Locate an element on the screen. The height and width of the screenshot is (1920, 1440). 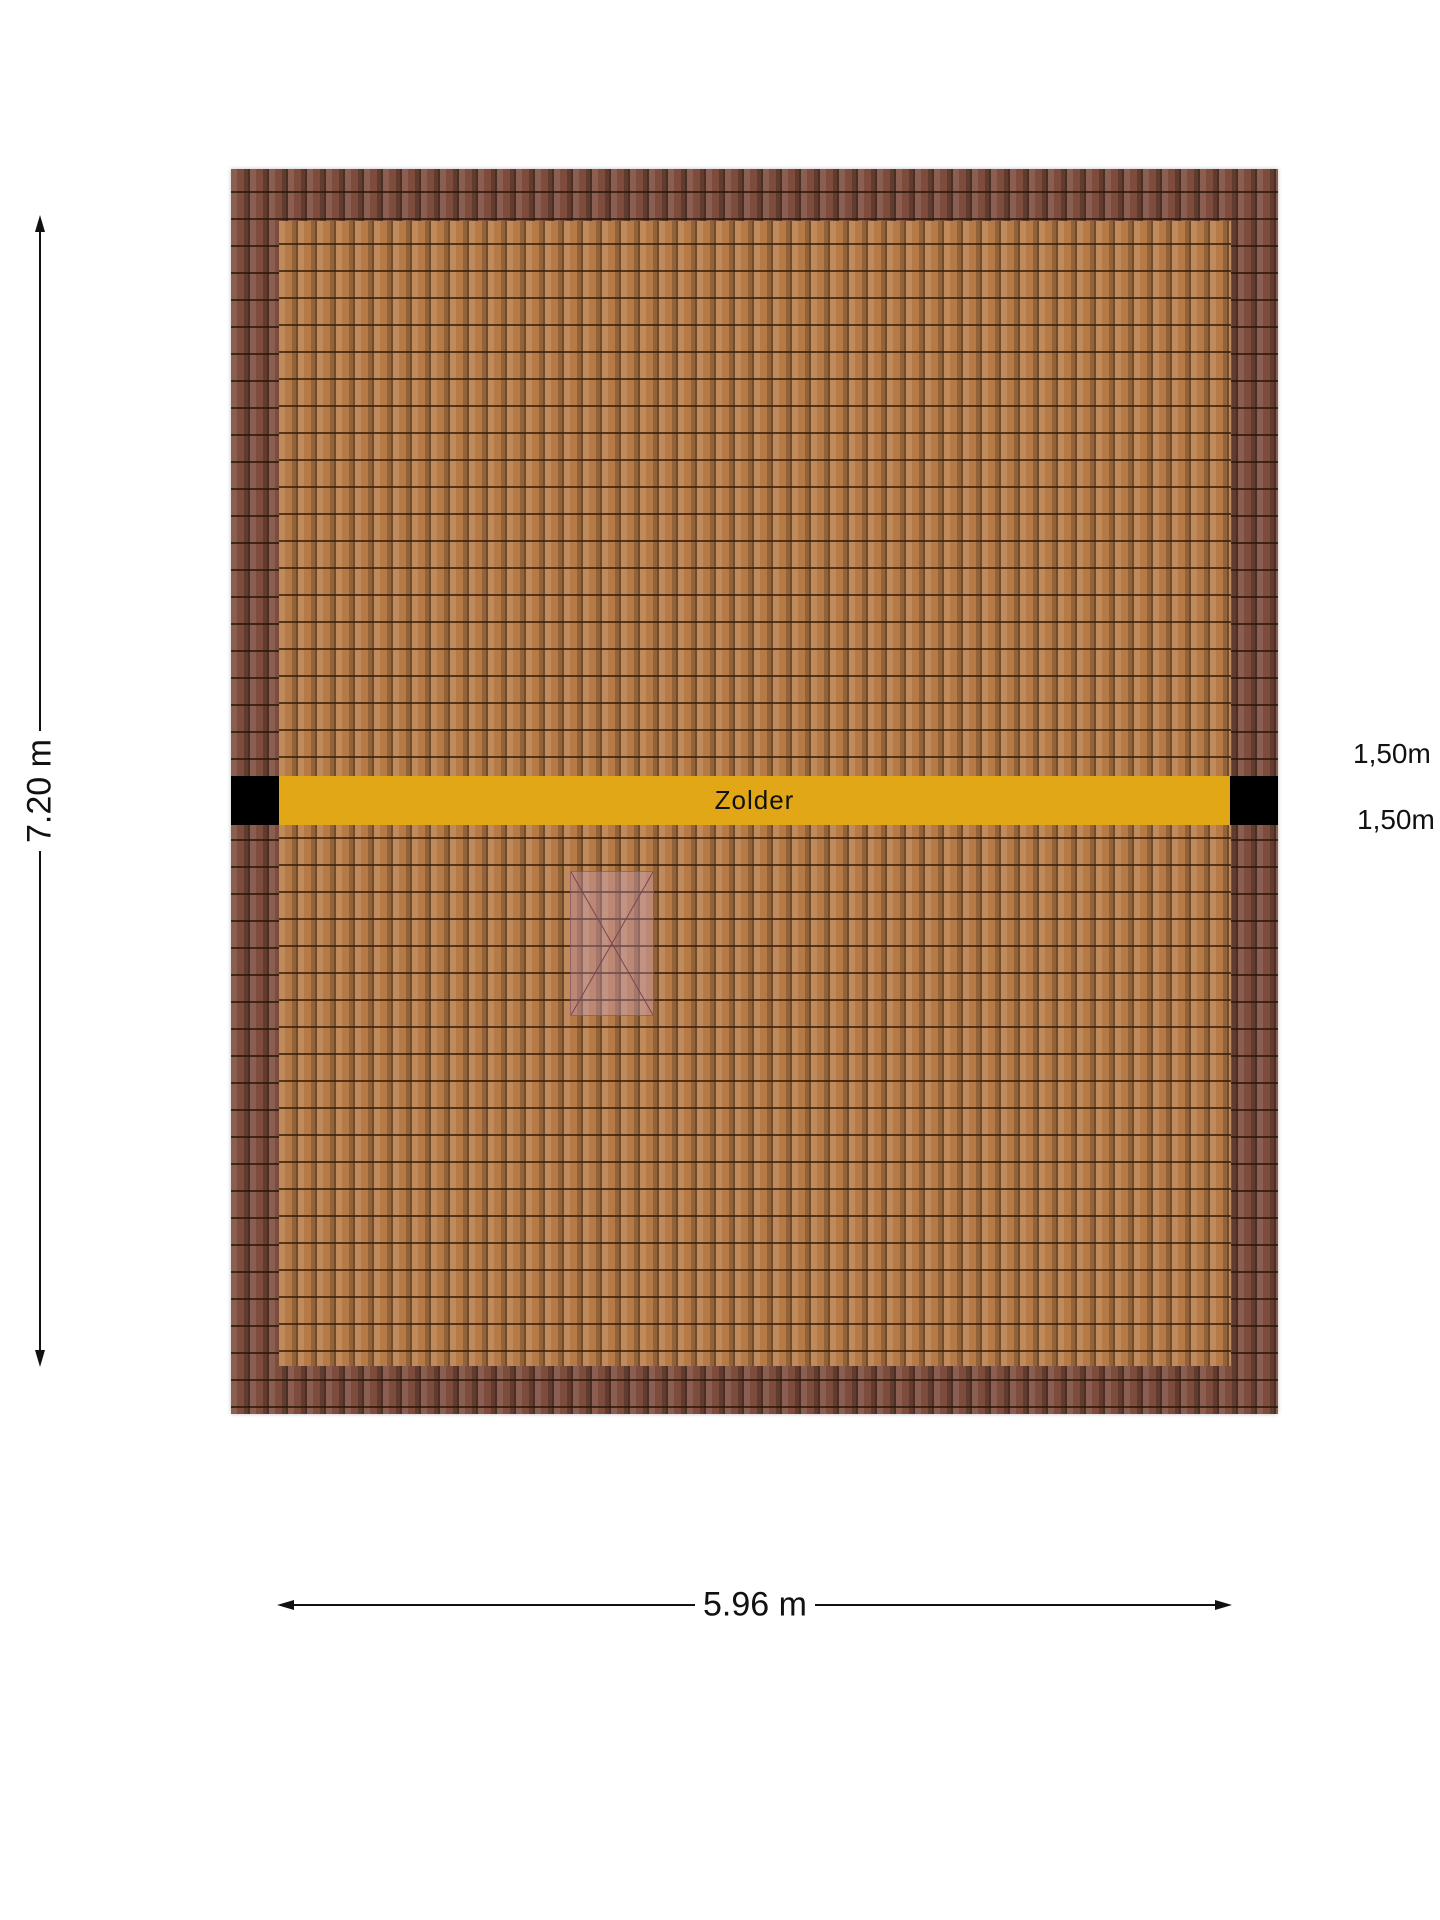
ceiling-height-label-bottom: 1,50m is located at coordinates (1396, 819).